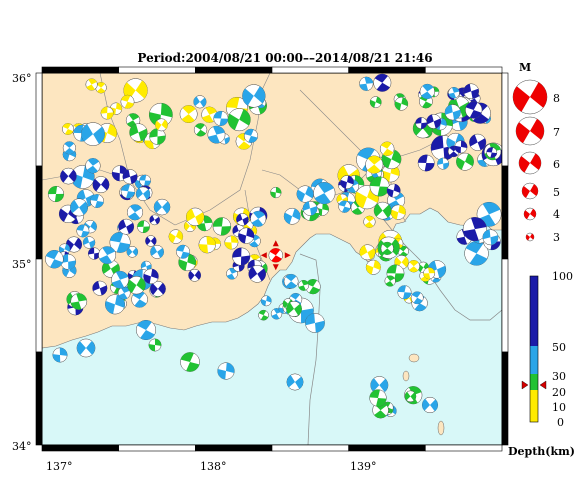  Describe the element at coordinates (556, 237) in the screenshot. I see `magnitude-label-3: 3` at that location.